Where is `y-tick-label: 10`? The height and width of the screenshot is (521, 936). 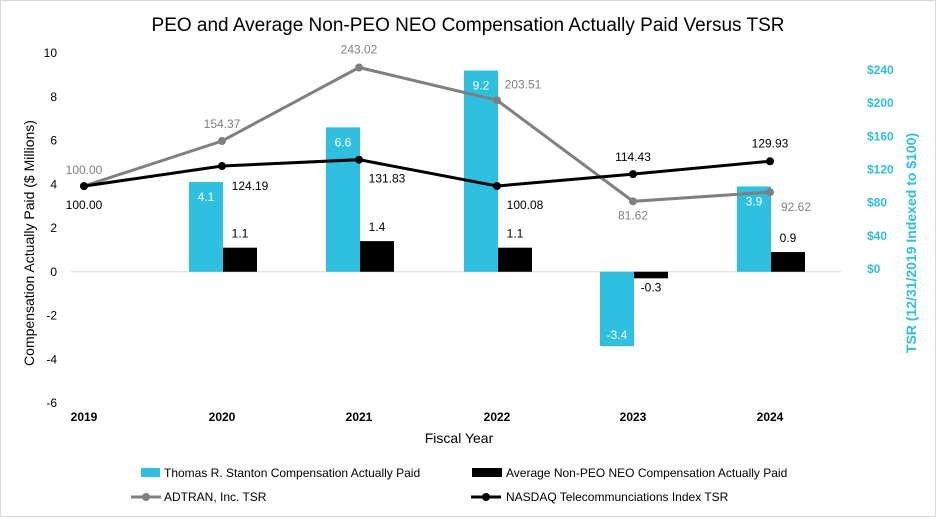
y-tick-label: 10 is located at coordinates (51, 53).